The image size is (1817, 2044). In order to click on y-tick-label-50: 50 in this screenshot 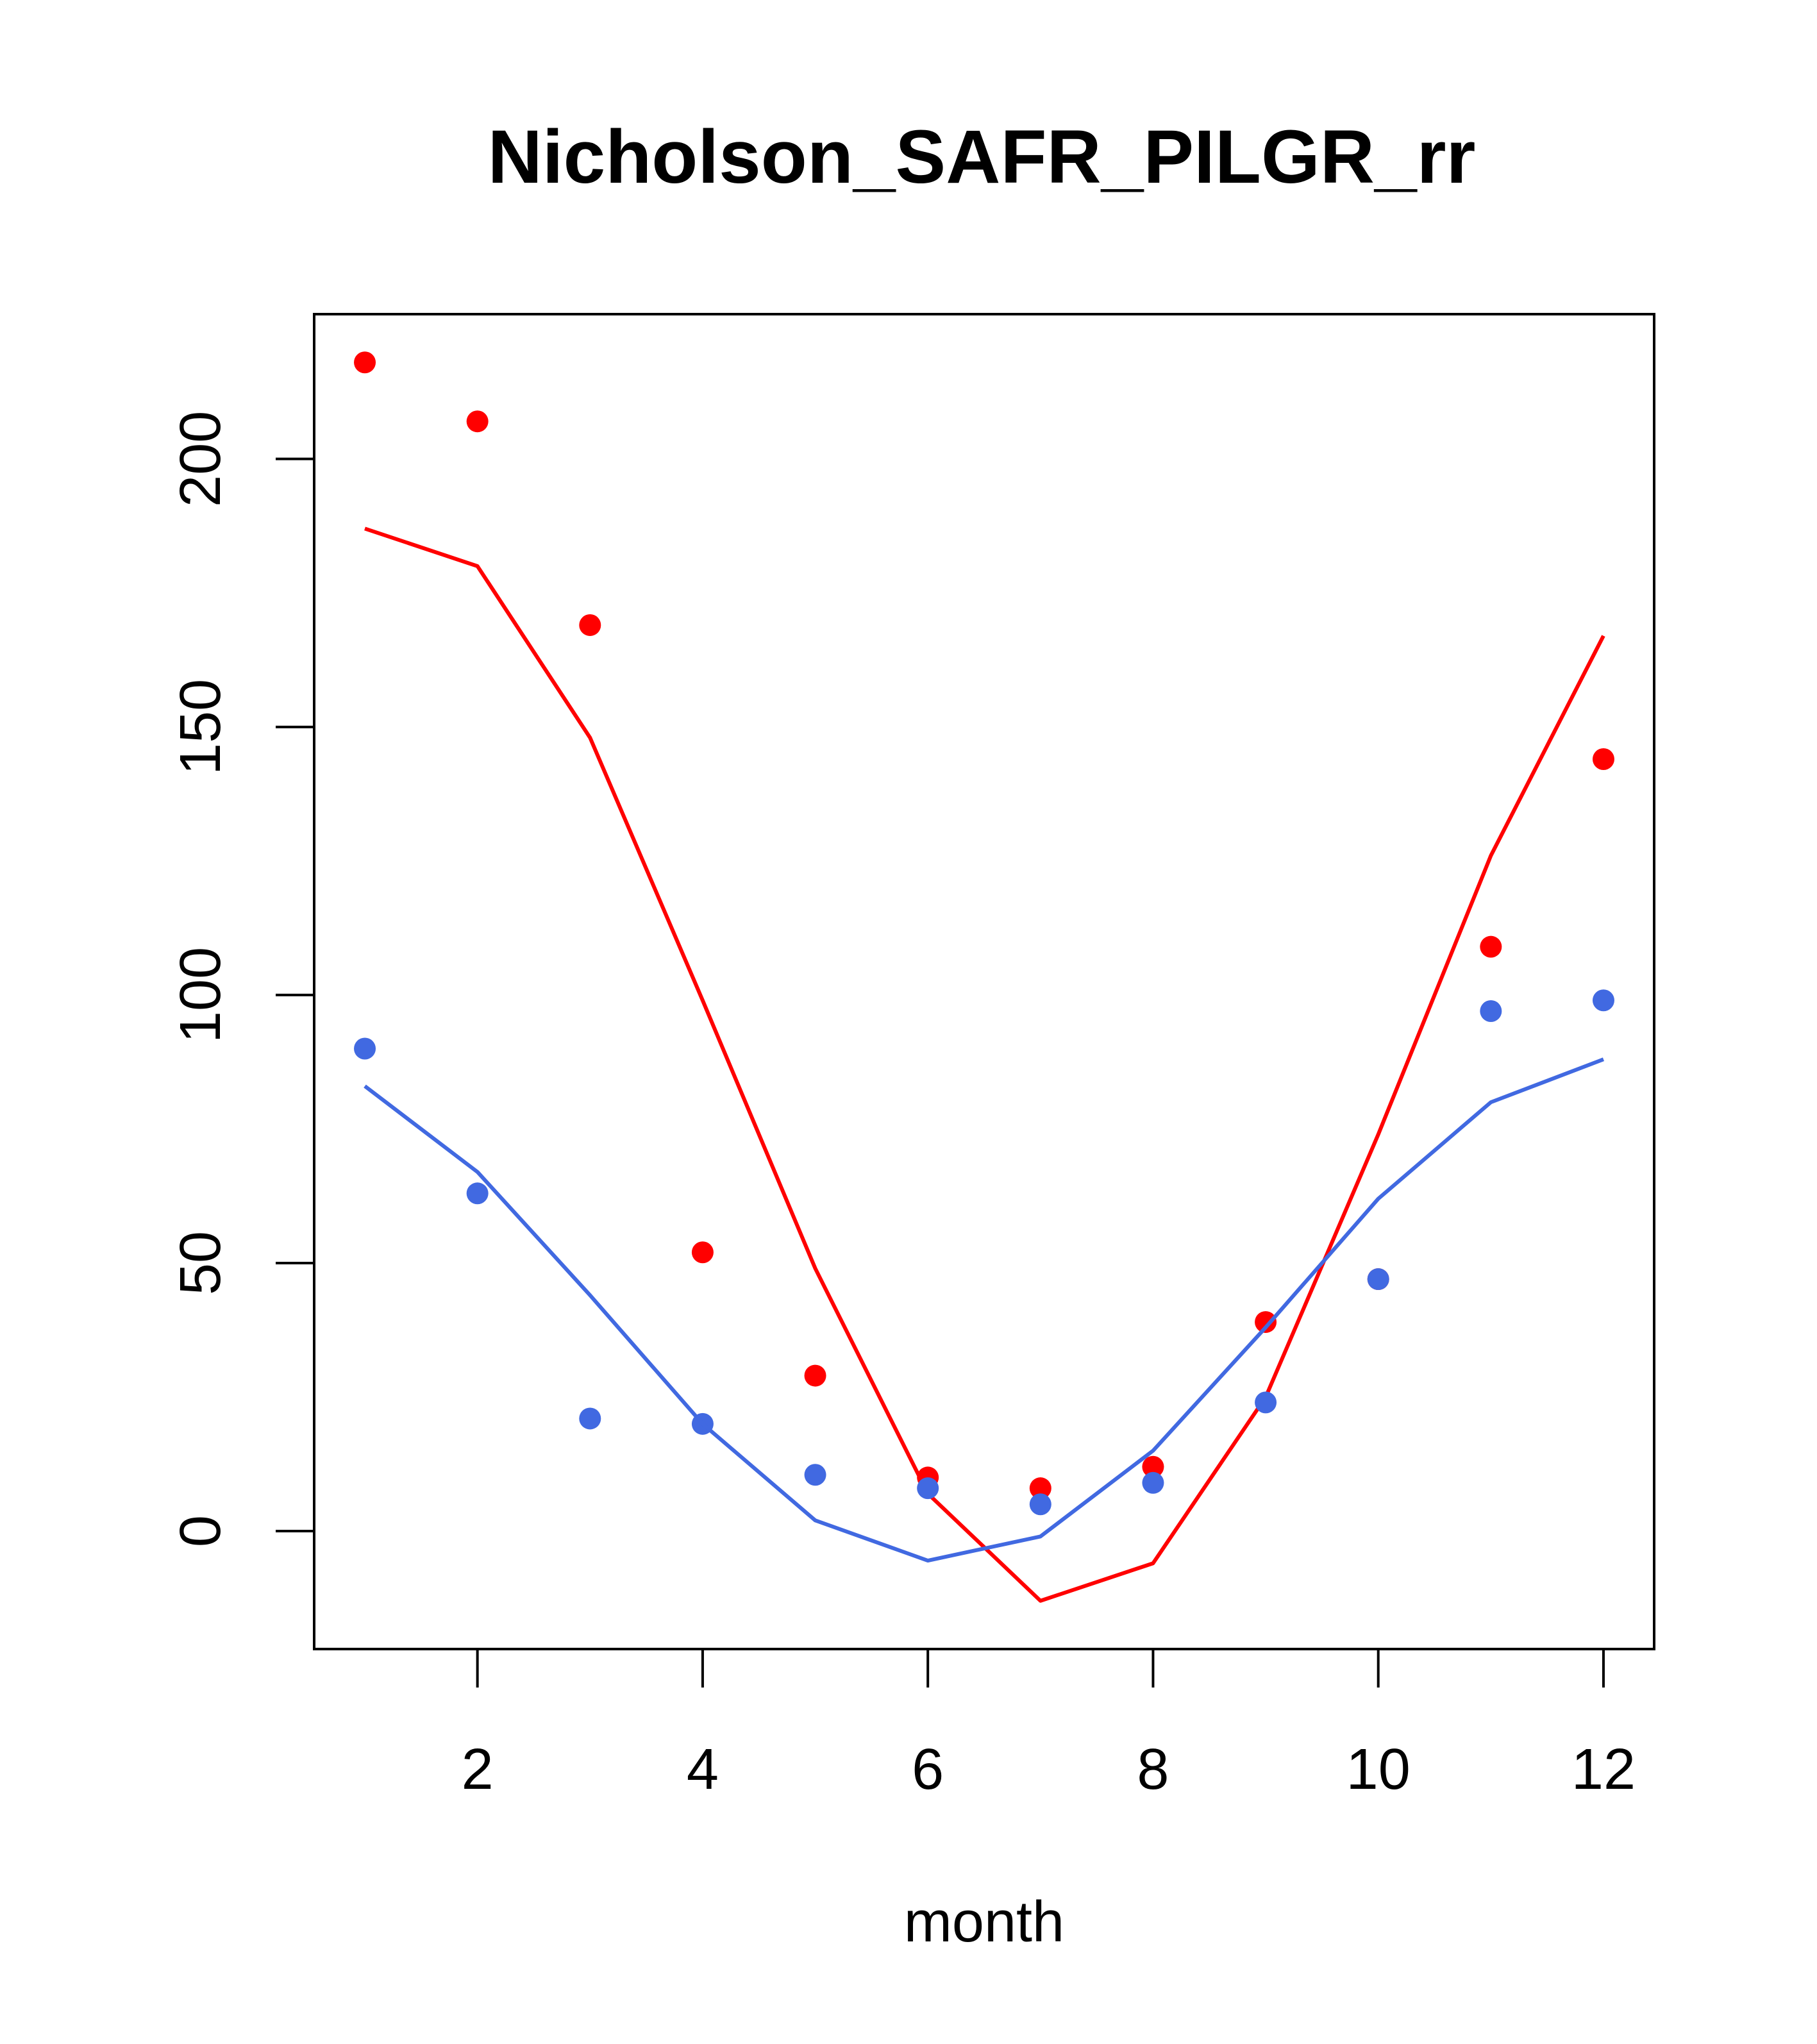, I will do `click(201, 1263)`.